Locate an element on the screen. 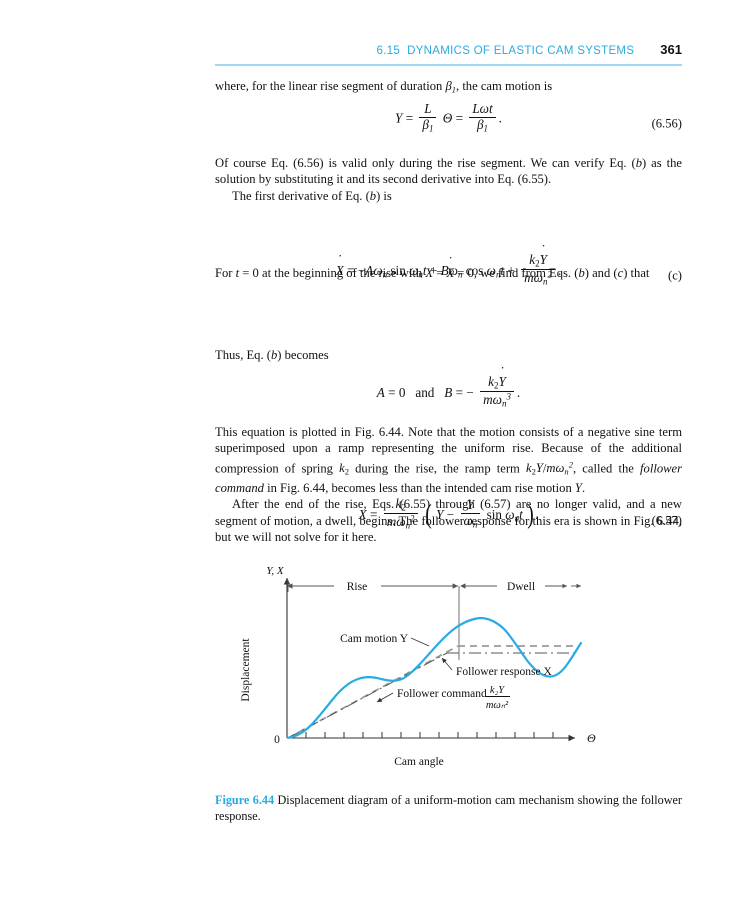 The height and width of the screenshot is (900, 737). equation-6-56-number: (6.56) is located at coordinates (666, 123).